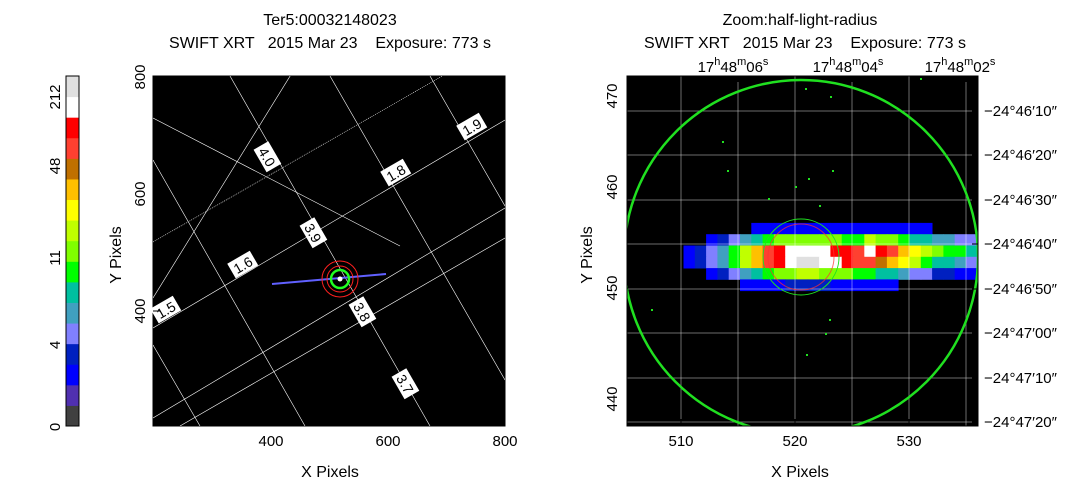 The image size is (1090, 485). Describe the element at coordinates (786, 217) in the screenshot. I see `scattered-counts` at that location.